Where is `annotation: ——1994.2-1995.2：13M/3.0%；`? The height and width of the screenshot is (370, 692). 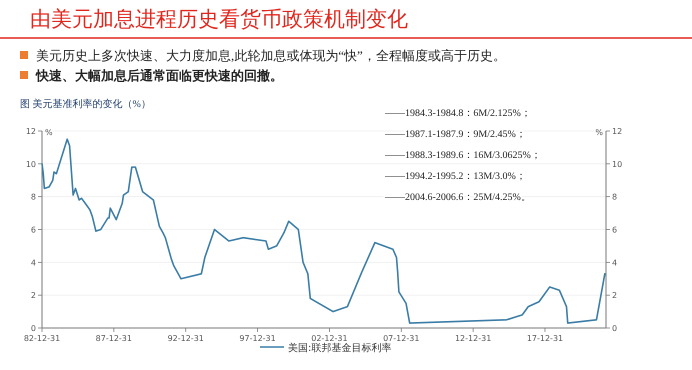
annotation: ——1994.2-1995.2：13M/3.0%； is located at coordinates (455, 176).